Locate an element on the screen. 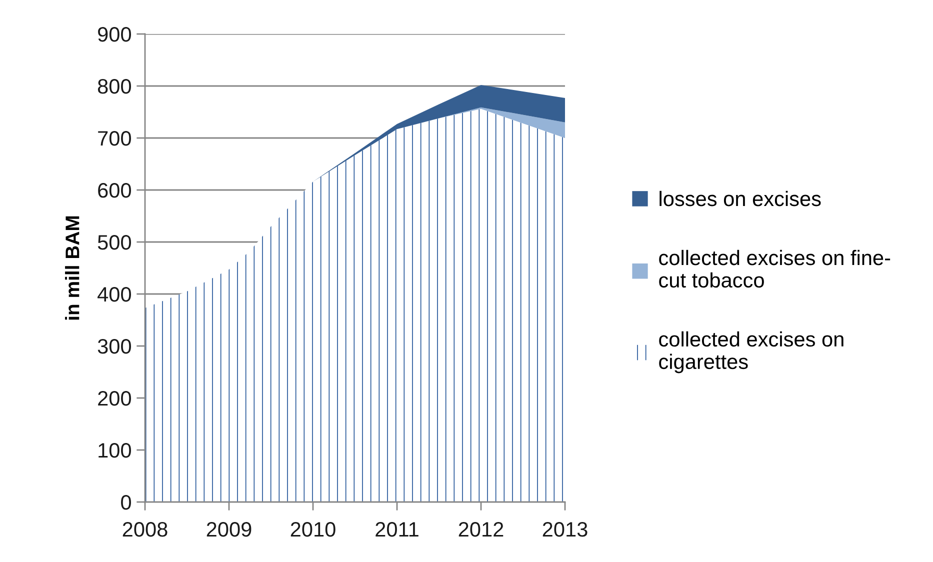 The width and height of the screenshot is (933, 562). y-tick-label: 0 is located at coordinates (126, 502).